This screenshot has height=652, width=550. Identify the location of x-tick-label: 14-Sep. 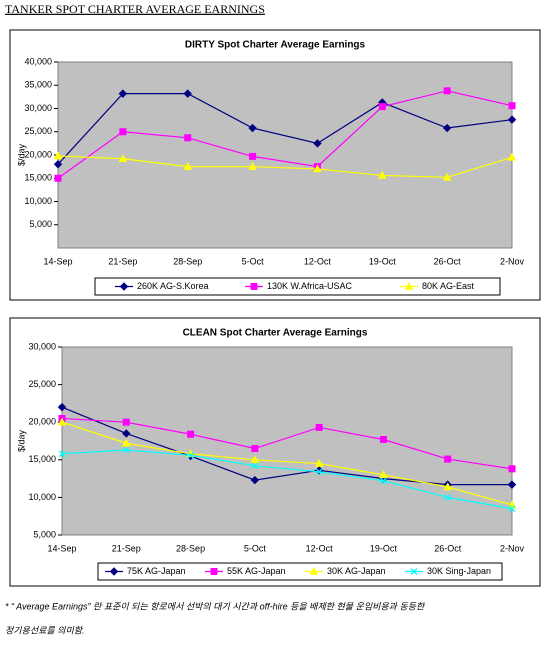
(57, 261).